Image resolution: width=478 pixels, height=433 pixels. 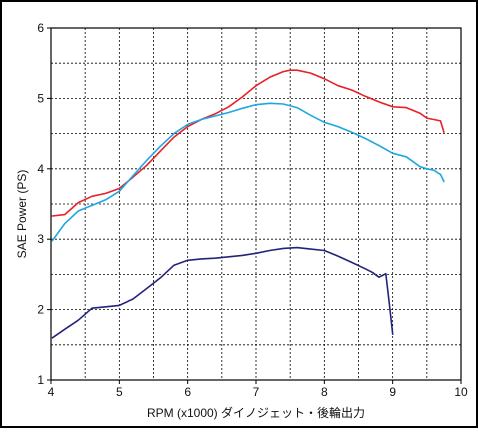 I want to click on x-tick-label: 10, so click(x=461, y=392).